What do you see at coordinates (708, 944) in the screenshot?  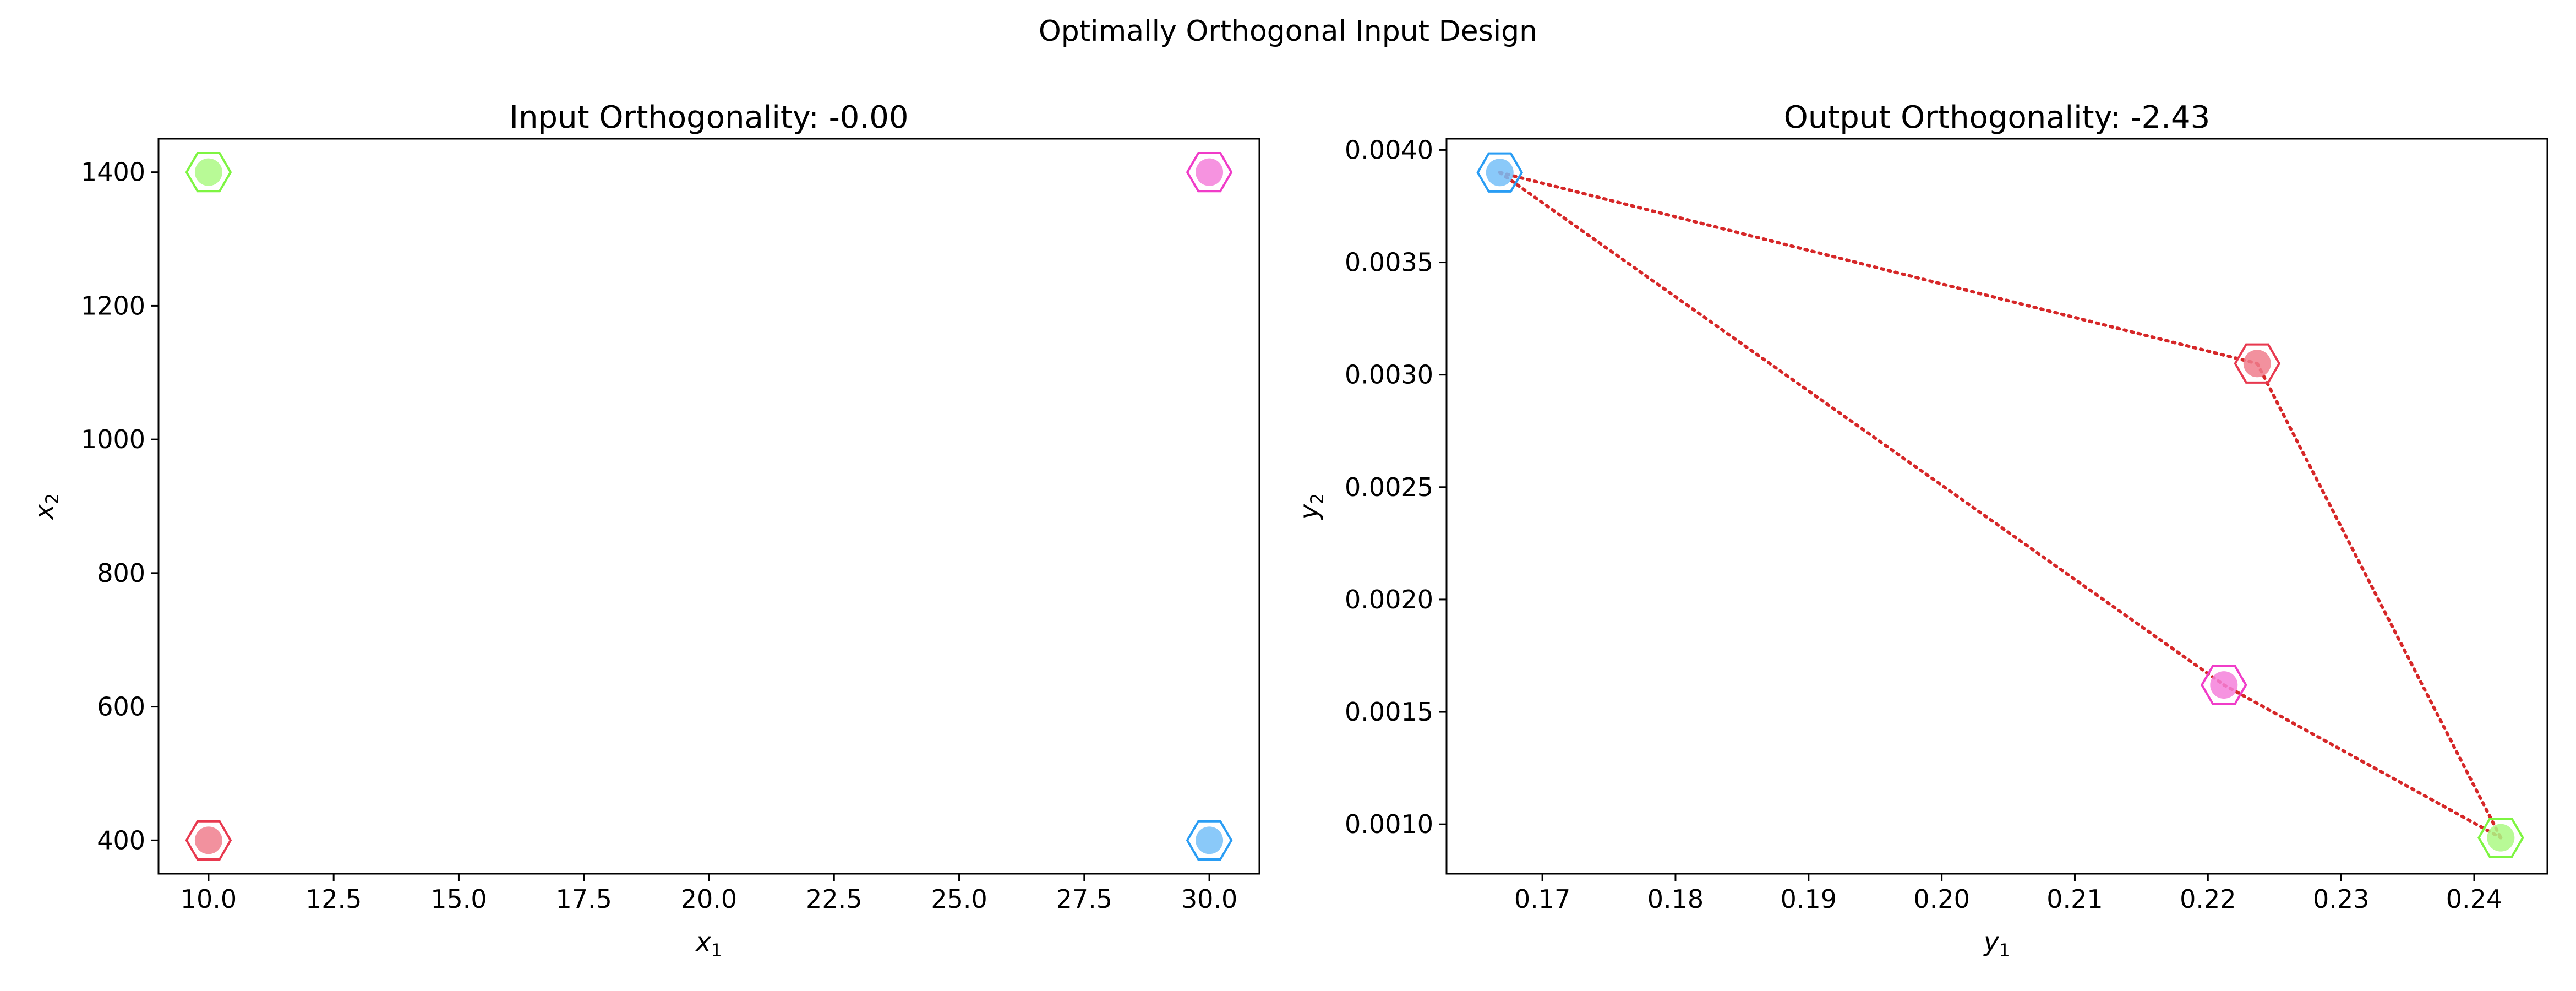 I see `chart0-xlabel: x1` at bounding box center [708, 944].